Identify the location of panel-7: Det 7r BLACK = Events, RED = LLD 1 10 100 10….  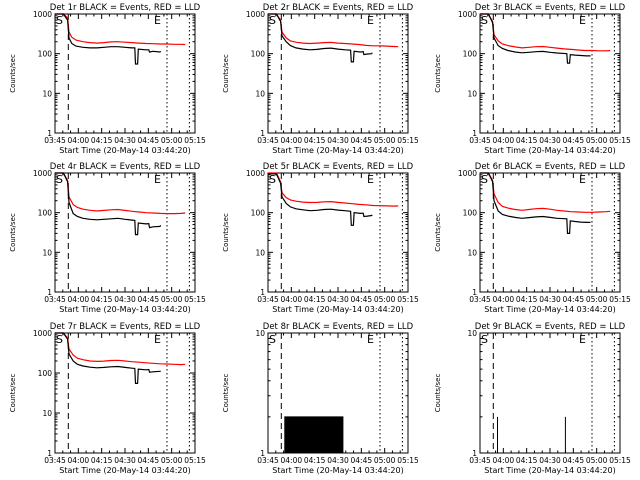
(107, 398).